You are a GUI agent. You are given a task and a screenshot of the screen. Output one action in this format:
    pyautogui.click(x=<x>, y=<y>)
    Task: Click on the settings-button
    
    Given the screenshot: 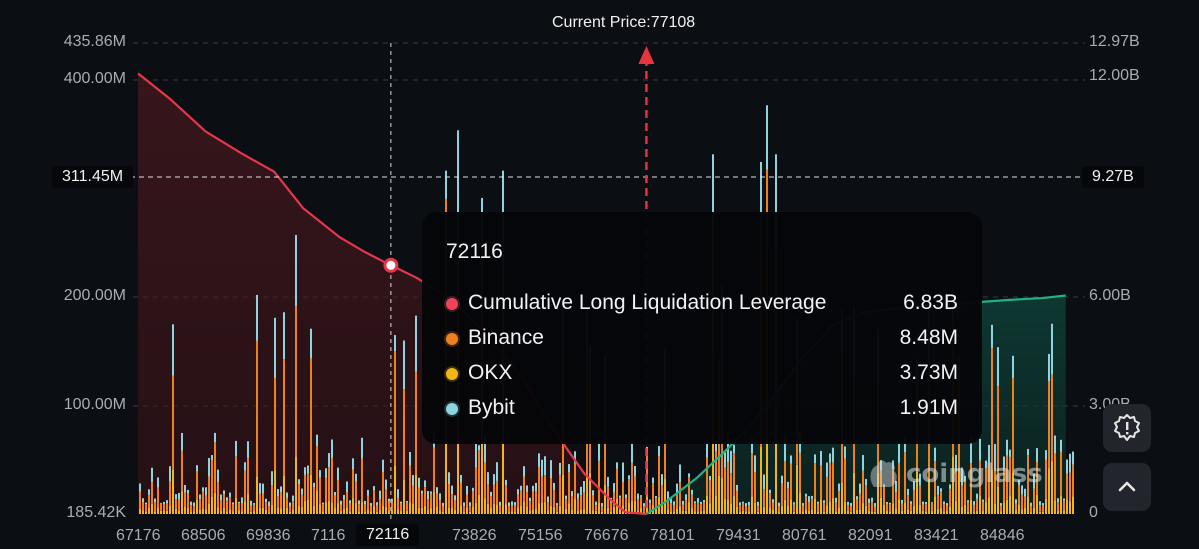 What is the action you would take?
    pyautogui.click(x=1127, y=428)
    